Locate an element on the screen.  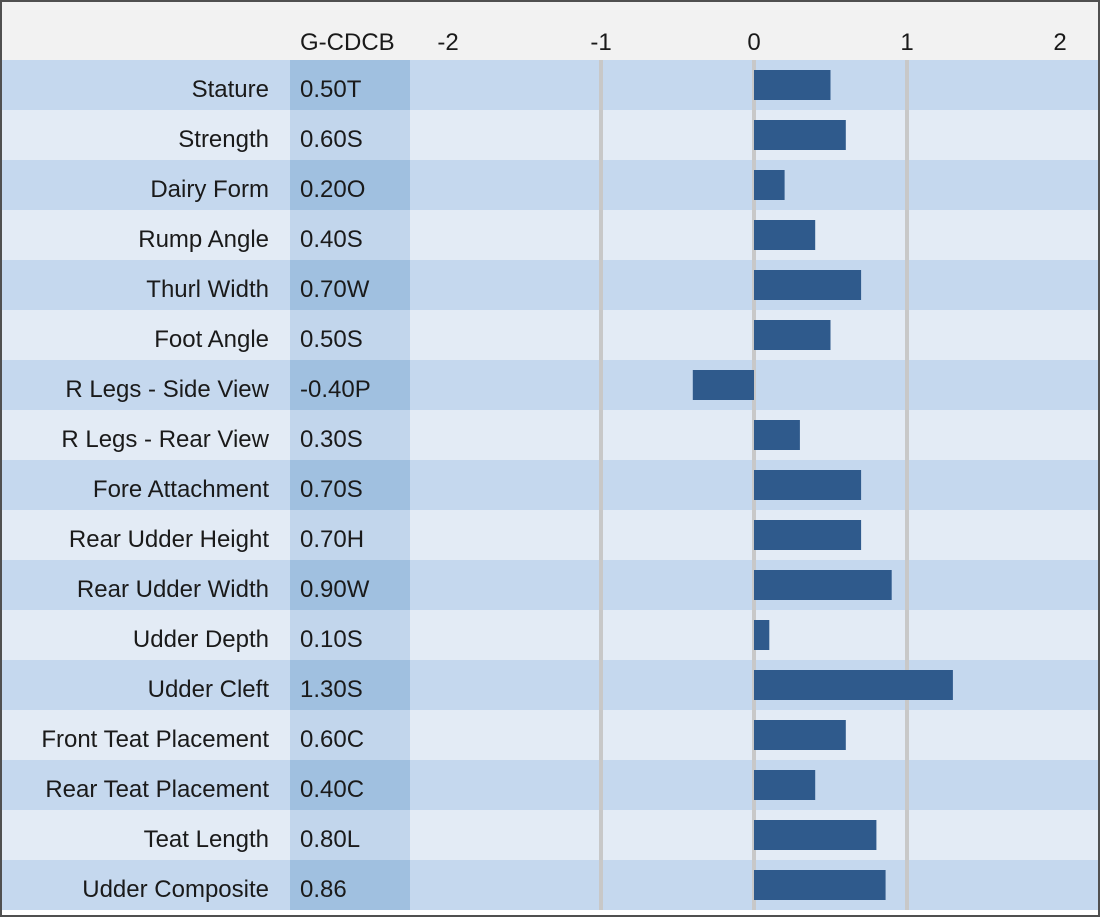
trait-label: Thurl Width is located at coordinates (207, 289).